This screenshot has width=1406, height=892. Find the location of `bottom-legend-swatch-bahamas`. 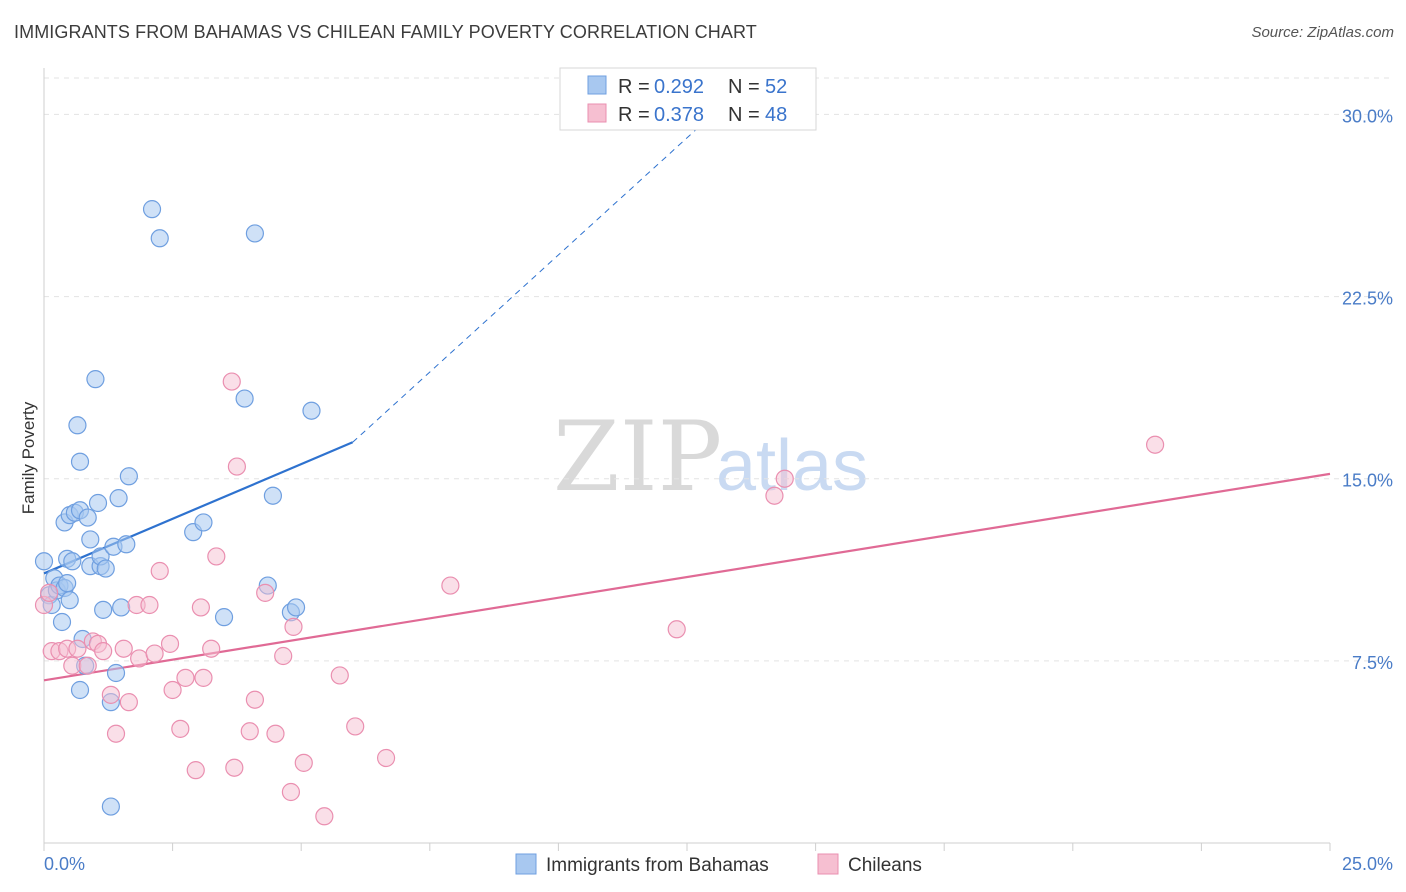

bottom-legend-swatch-bahamas is located at coordinates (526, 864).